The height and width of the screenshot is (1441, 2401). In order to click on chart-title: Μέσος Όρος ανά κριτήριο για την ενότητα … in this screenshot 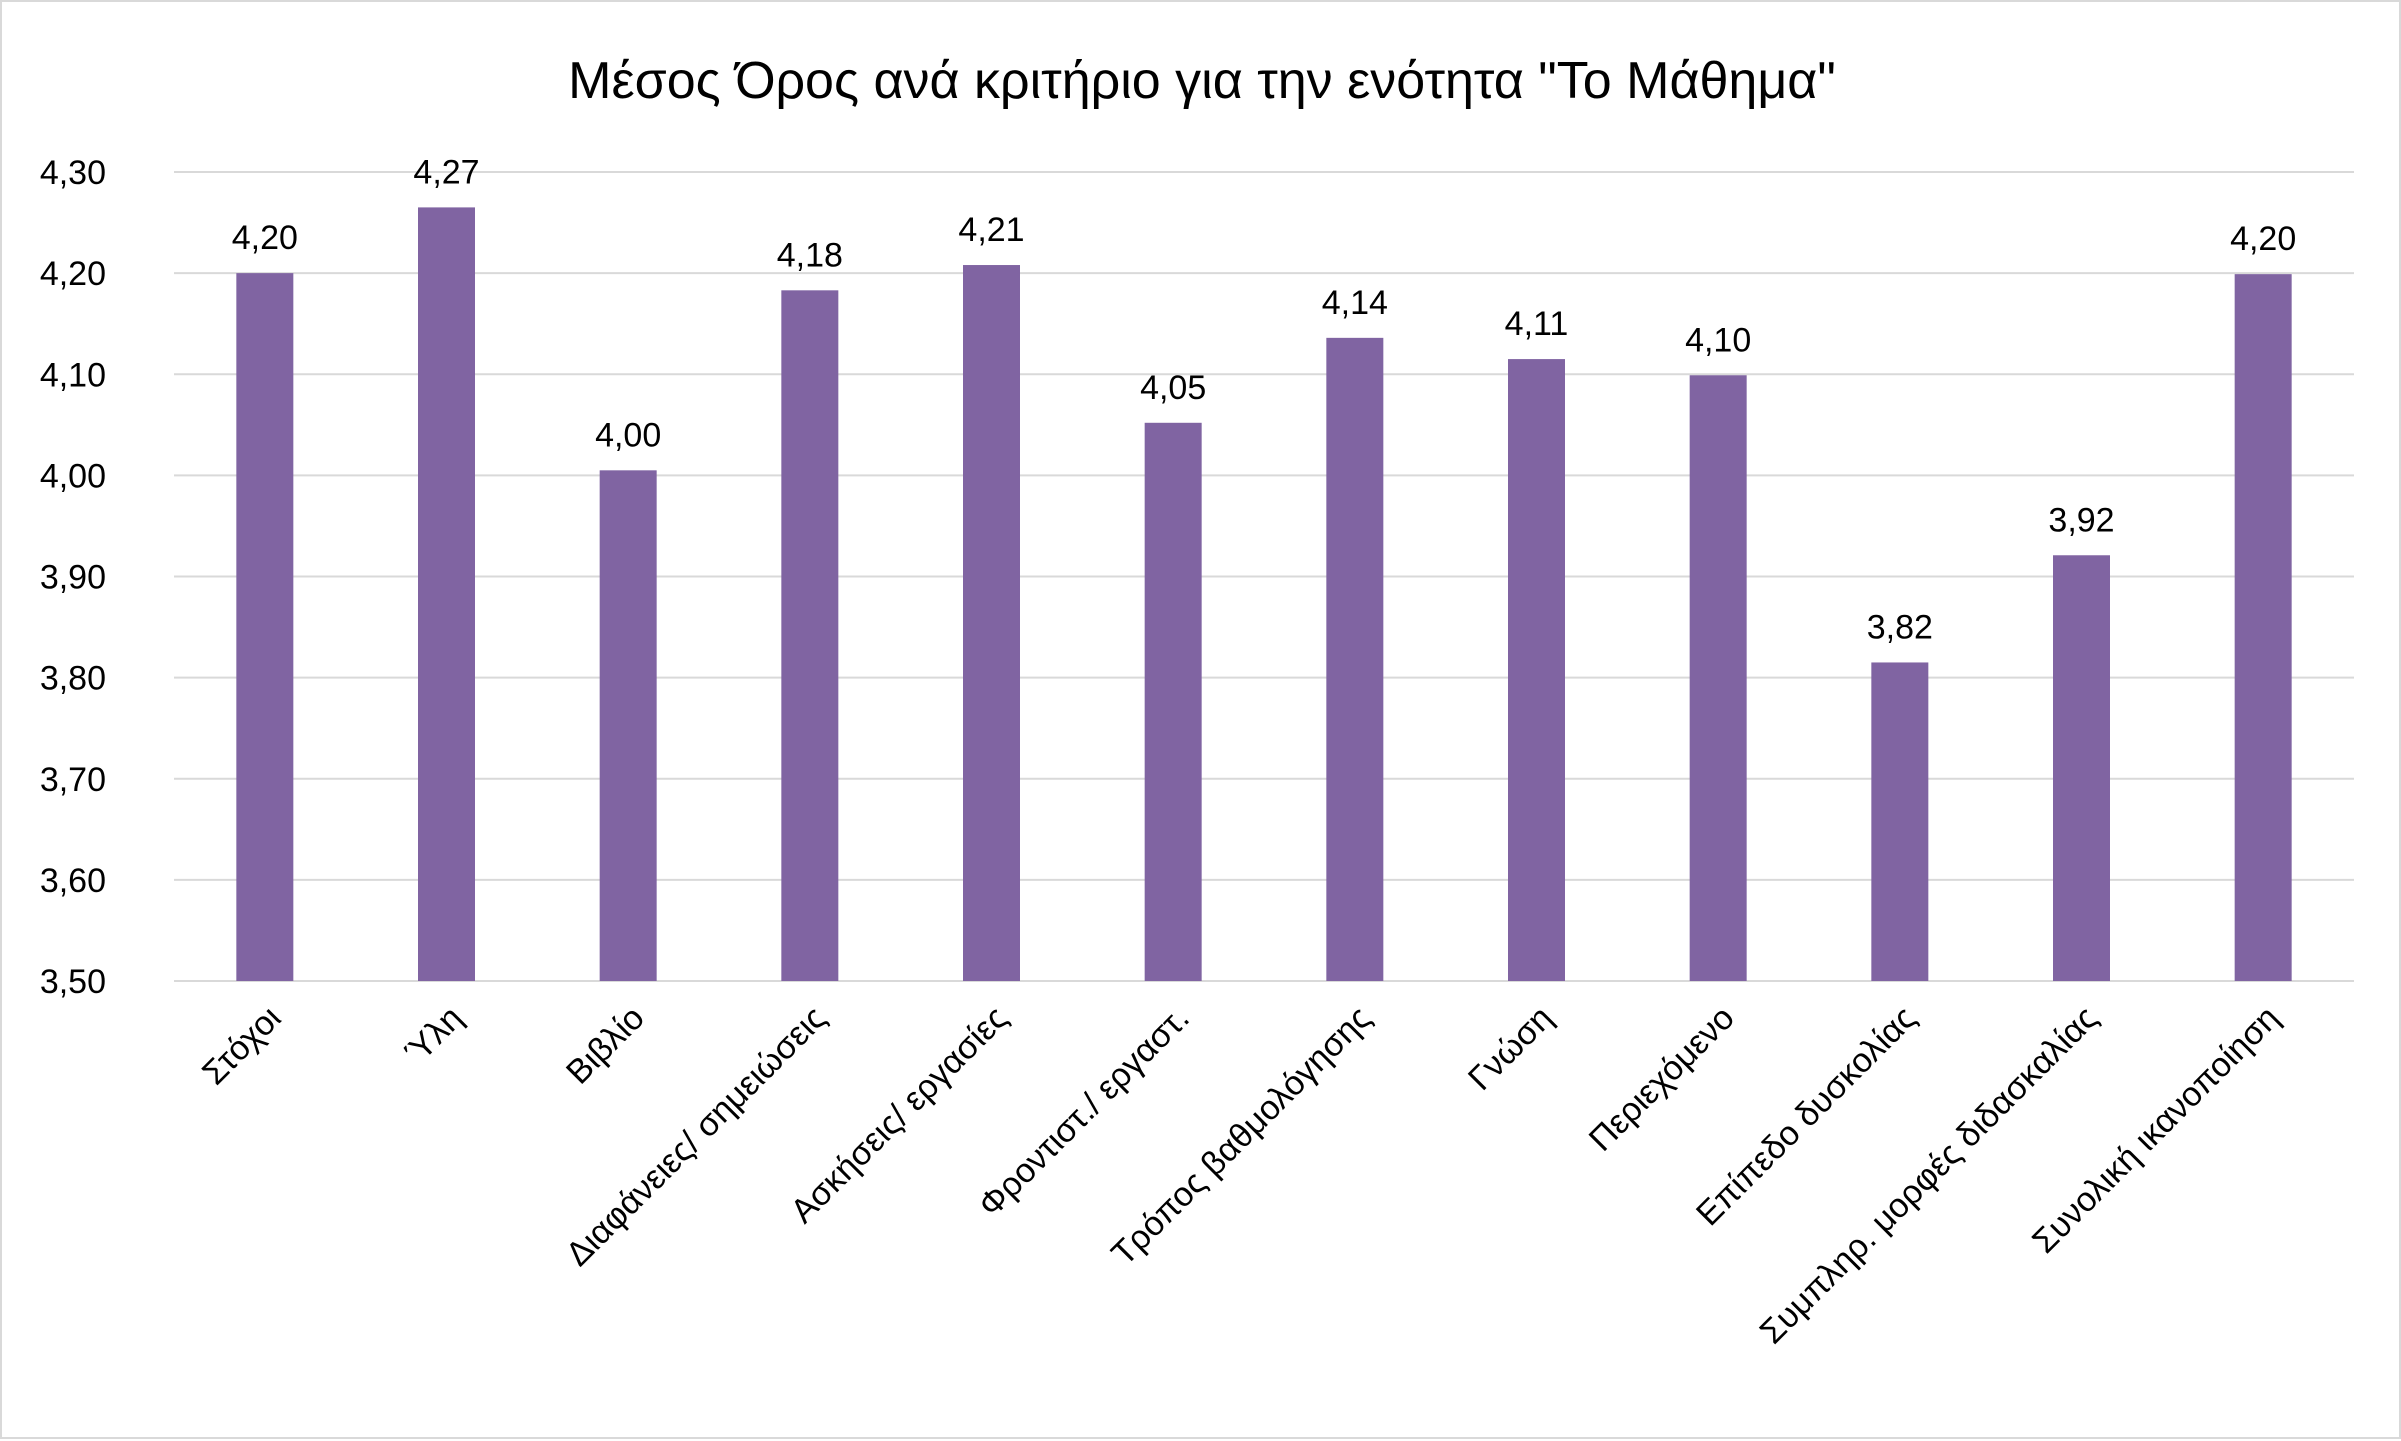, I will do `click(1202, 81)`.